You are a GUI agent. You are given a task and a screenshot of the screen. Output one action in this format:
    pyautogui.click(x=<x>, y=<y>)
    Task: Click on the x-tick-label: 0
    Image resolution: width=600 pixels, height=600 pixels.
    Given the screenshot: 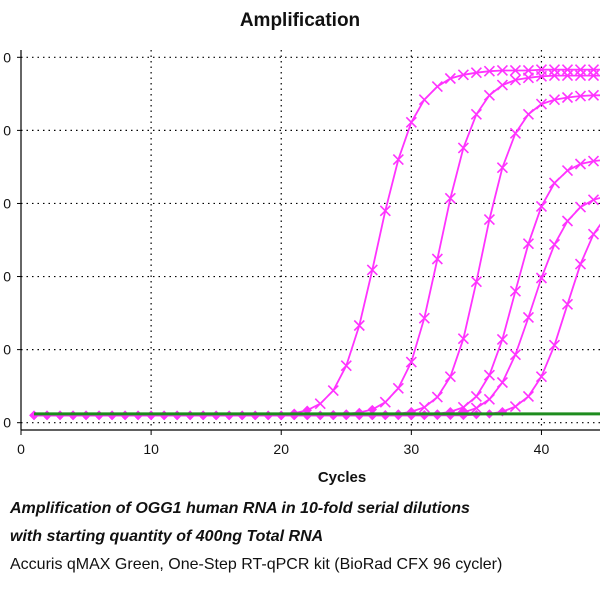 What is the action you would take?
    pyautogui.click(x=21, y=449)
    